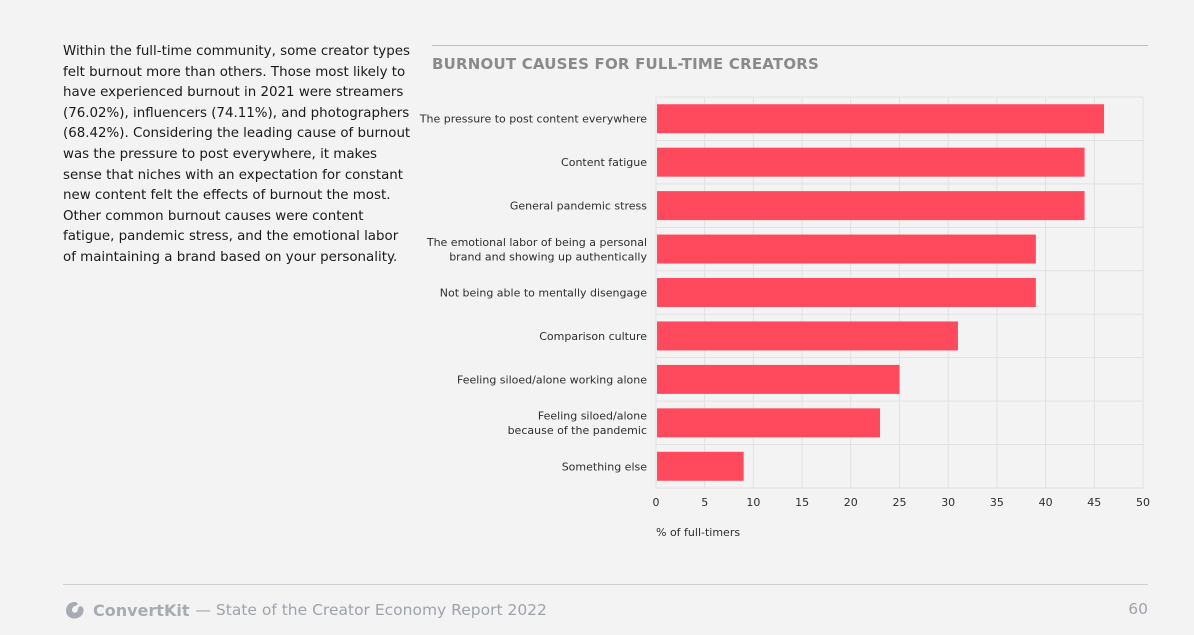 This screenshot has width=1194, height=635. I want to click on category-label: Content fatigue, so click(604, 162).